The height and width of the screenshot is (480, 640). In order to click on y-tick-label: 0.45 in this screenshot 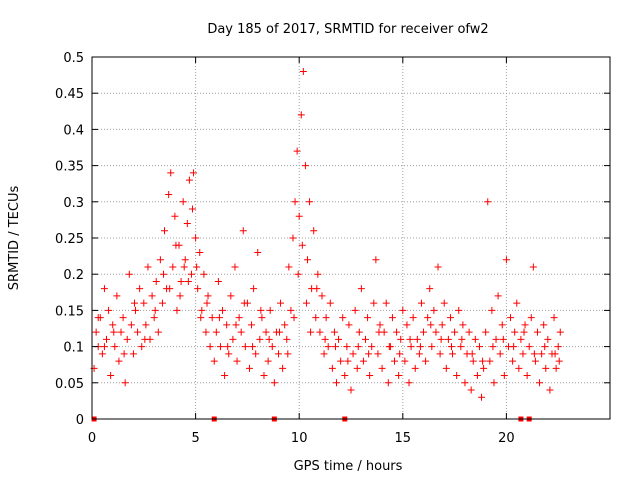, I will do `click(69, 94)`.